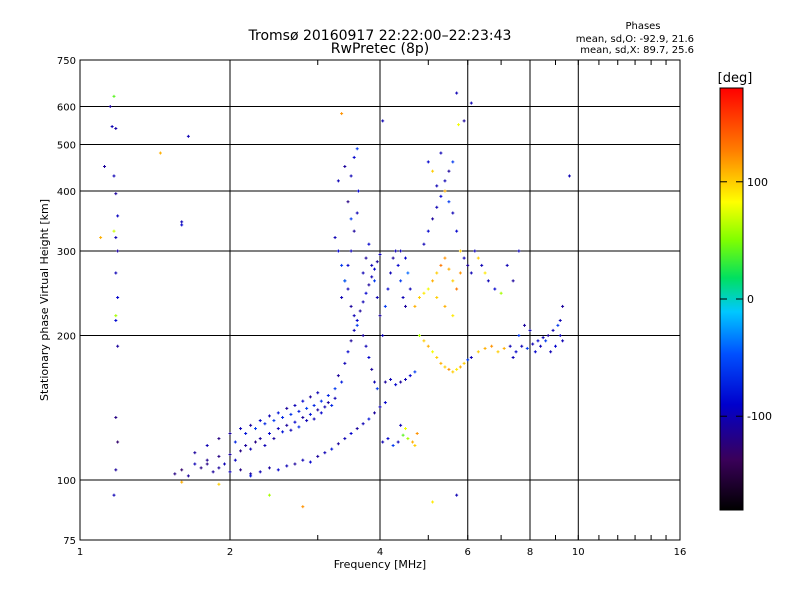  What do you see at coordinates (380, 36) in the screenshot?
I see `chart-title: Tromsø 20160917 22:22:00–22:23:43` at bounding box center [380, 36].